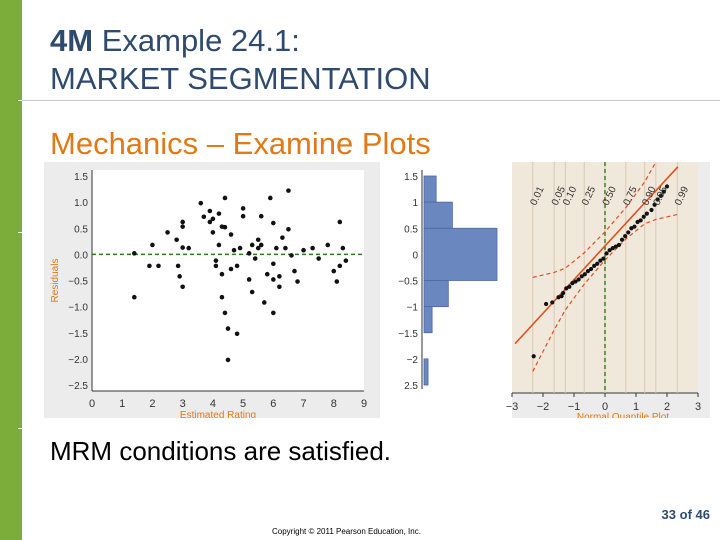 The width and height of the screenshot is (720, 540). What do you see at coordinates (702, 514) in the screenshot?
I see `page-total: 46` at bounding box center [702, 514].